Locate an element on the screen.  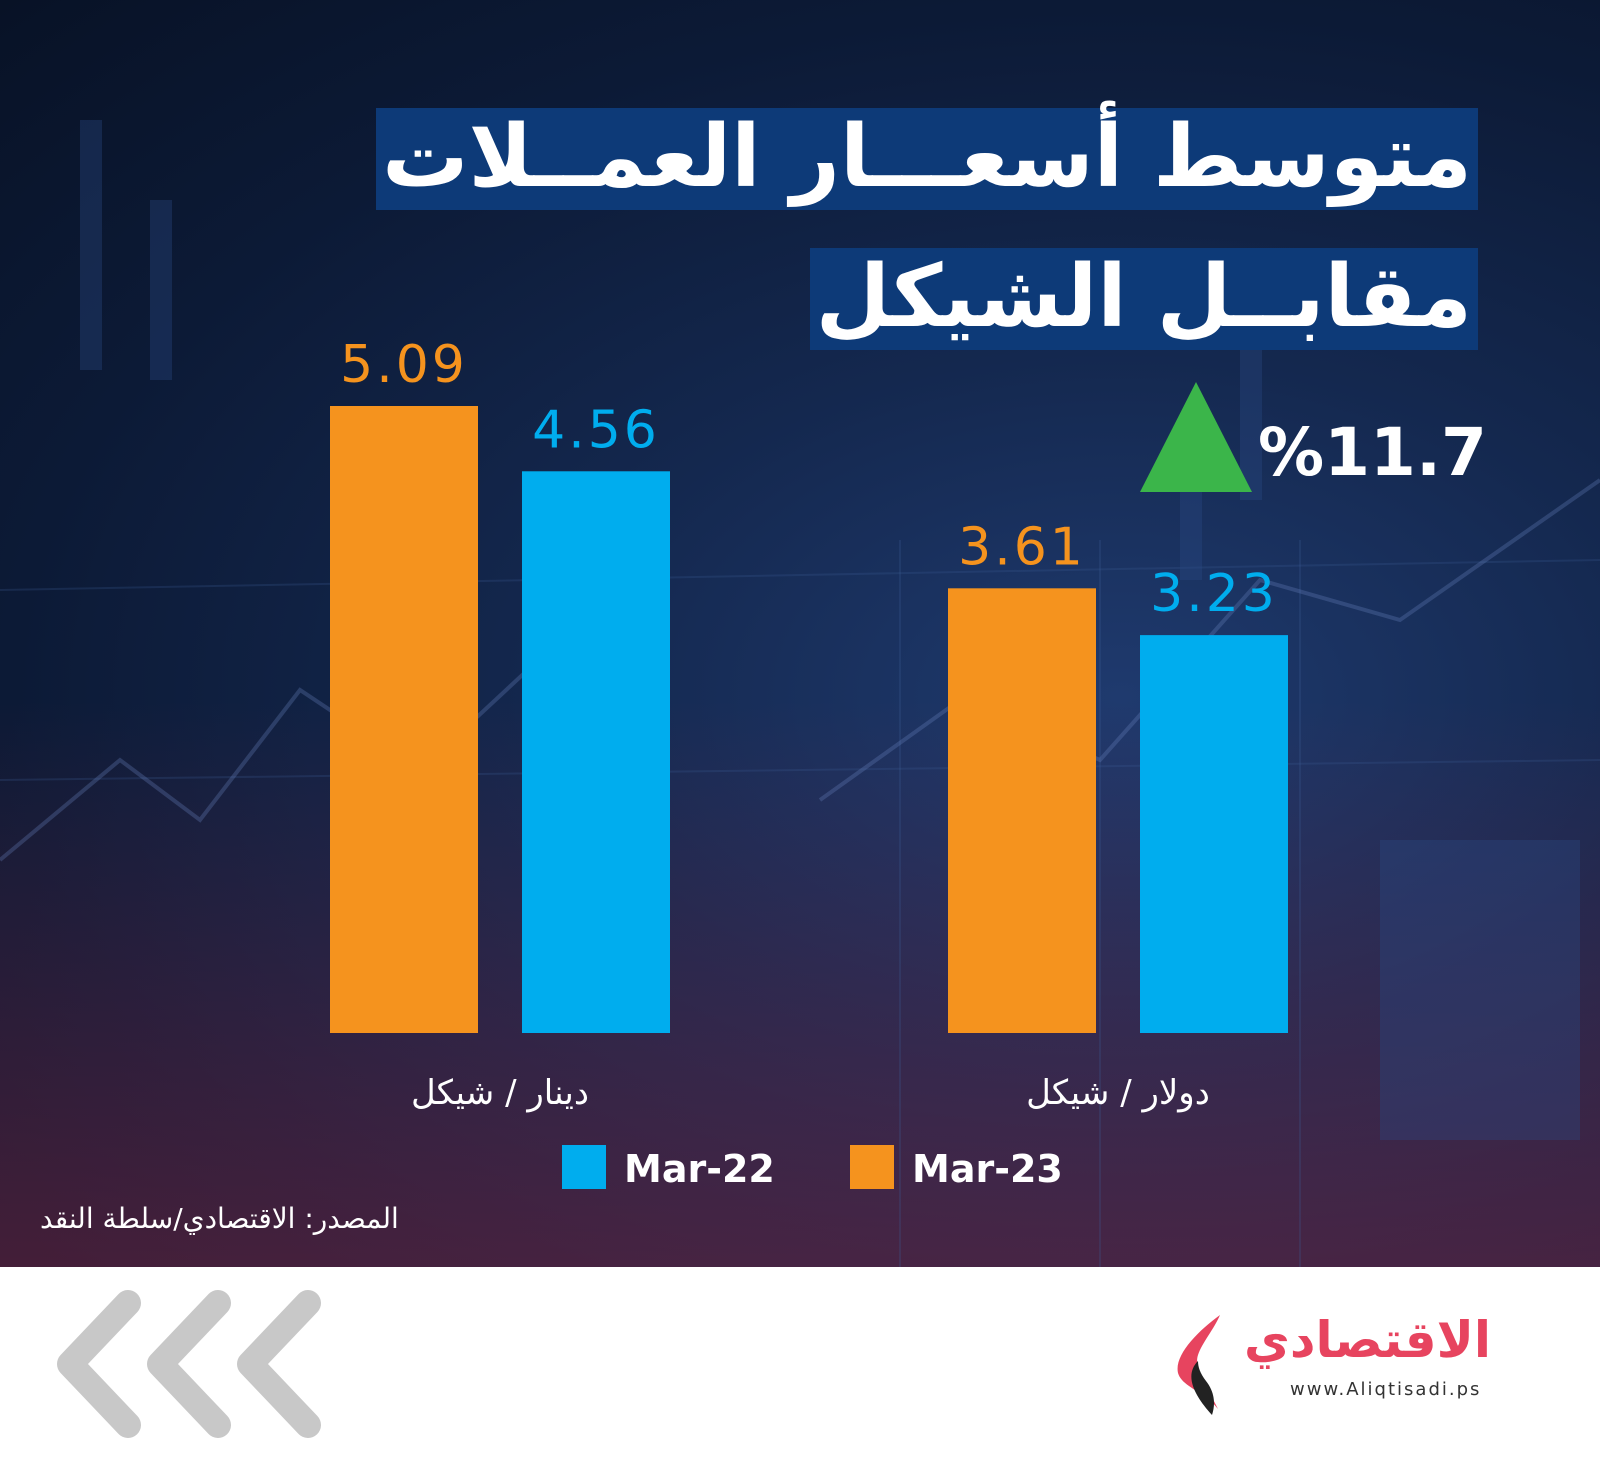
data-label-mar-22-1: 4.56 is located at coordinates (596, 430).